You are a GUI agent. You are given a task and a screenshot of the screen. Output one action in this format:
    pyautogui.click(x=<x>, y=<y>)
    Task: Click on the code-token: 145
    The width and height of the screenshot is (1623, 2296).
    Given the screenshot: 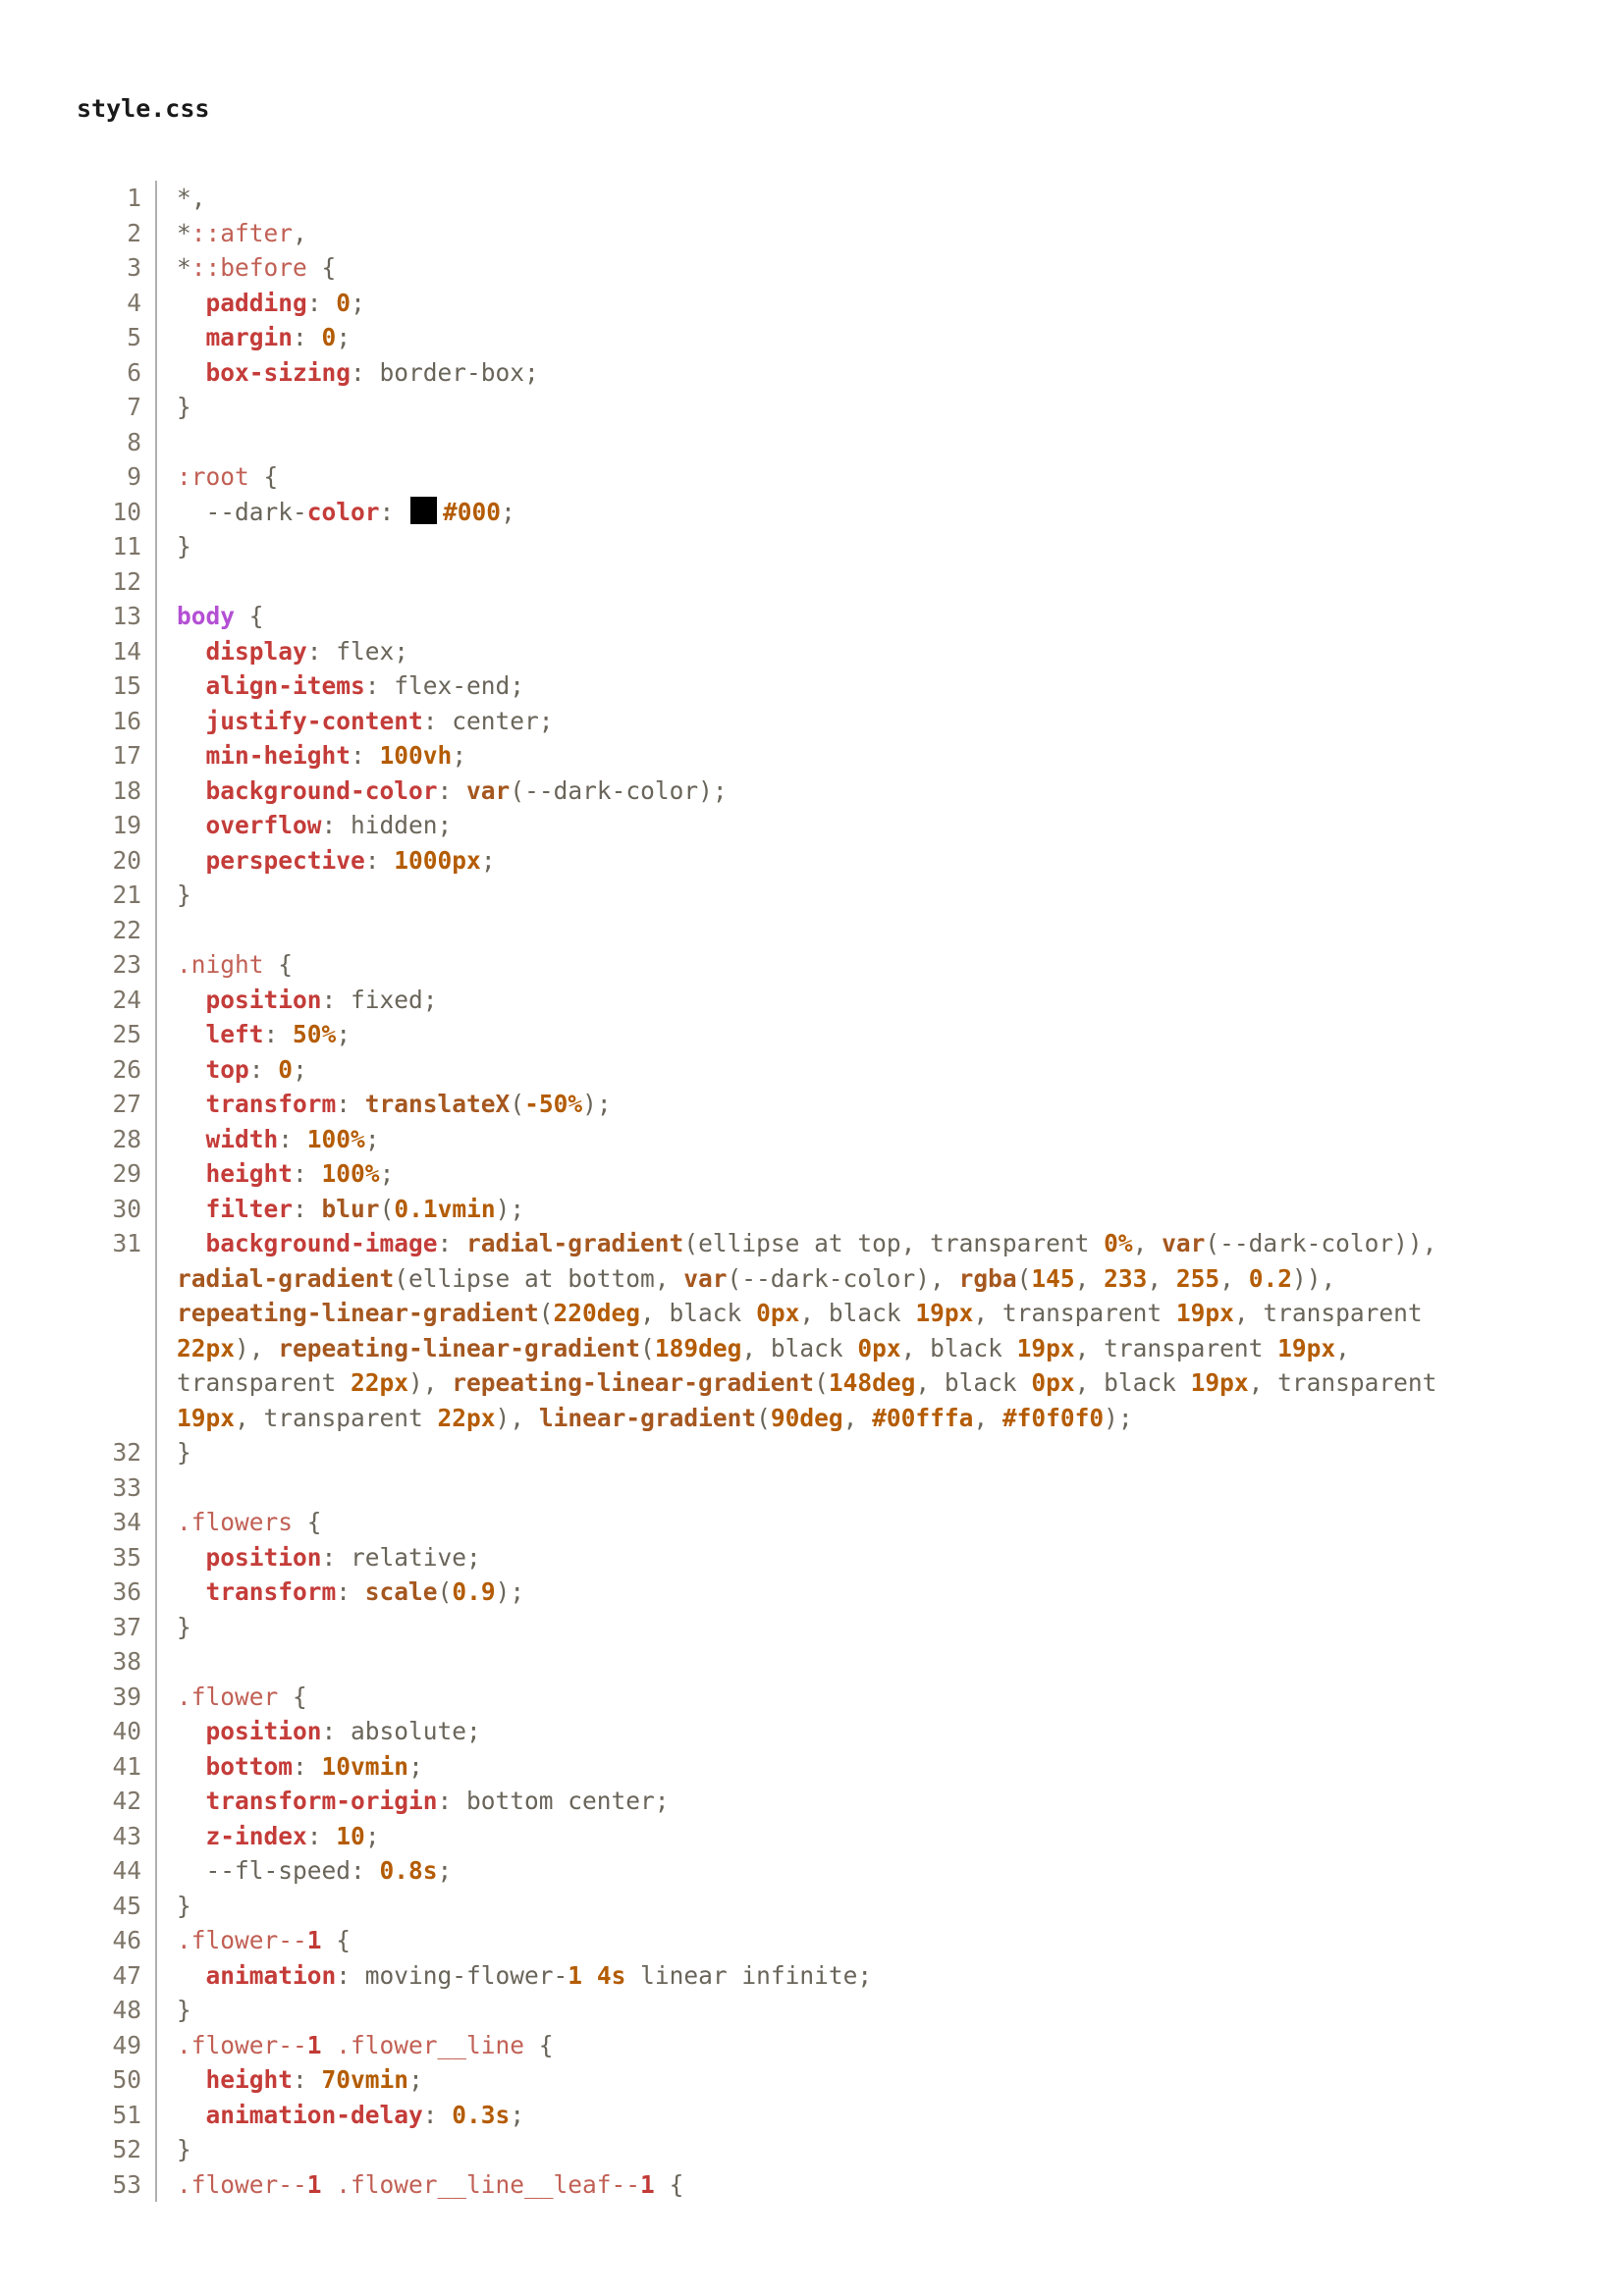 What is the action you would take?
    pyautogui.click(x=1053, y=1278)
    